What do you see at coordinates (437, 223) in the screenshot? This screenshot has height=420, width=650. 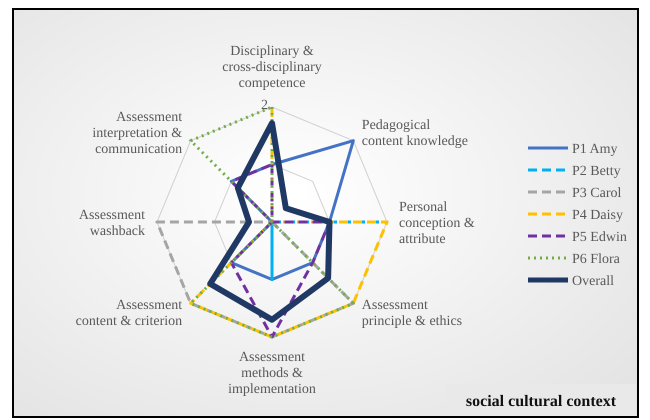 I see `spoke-label: Personal conception & attribute` at bounding box center [437, 223].